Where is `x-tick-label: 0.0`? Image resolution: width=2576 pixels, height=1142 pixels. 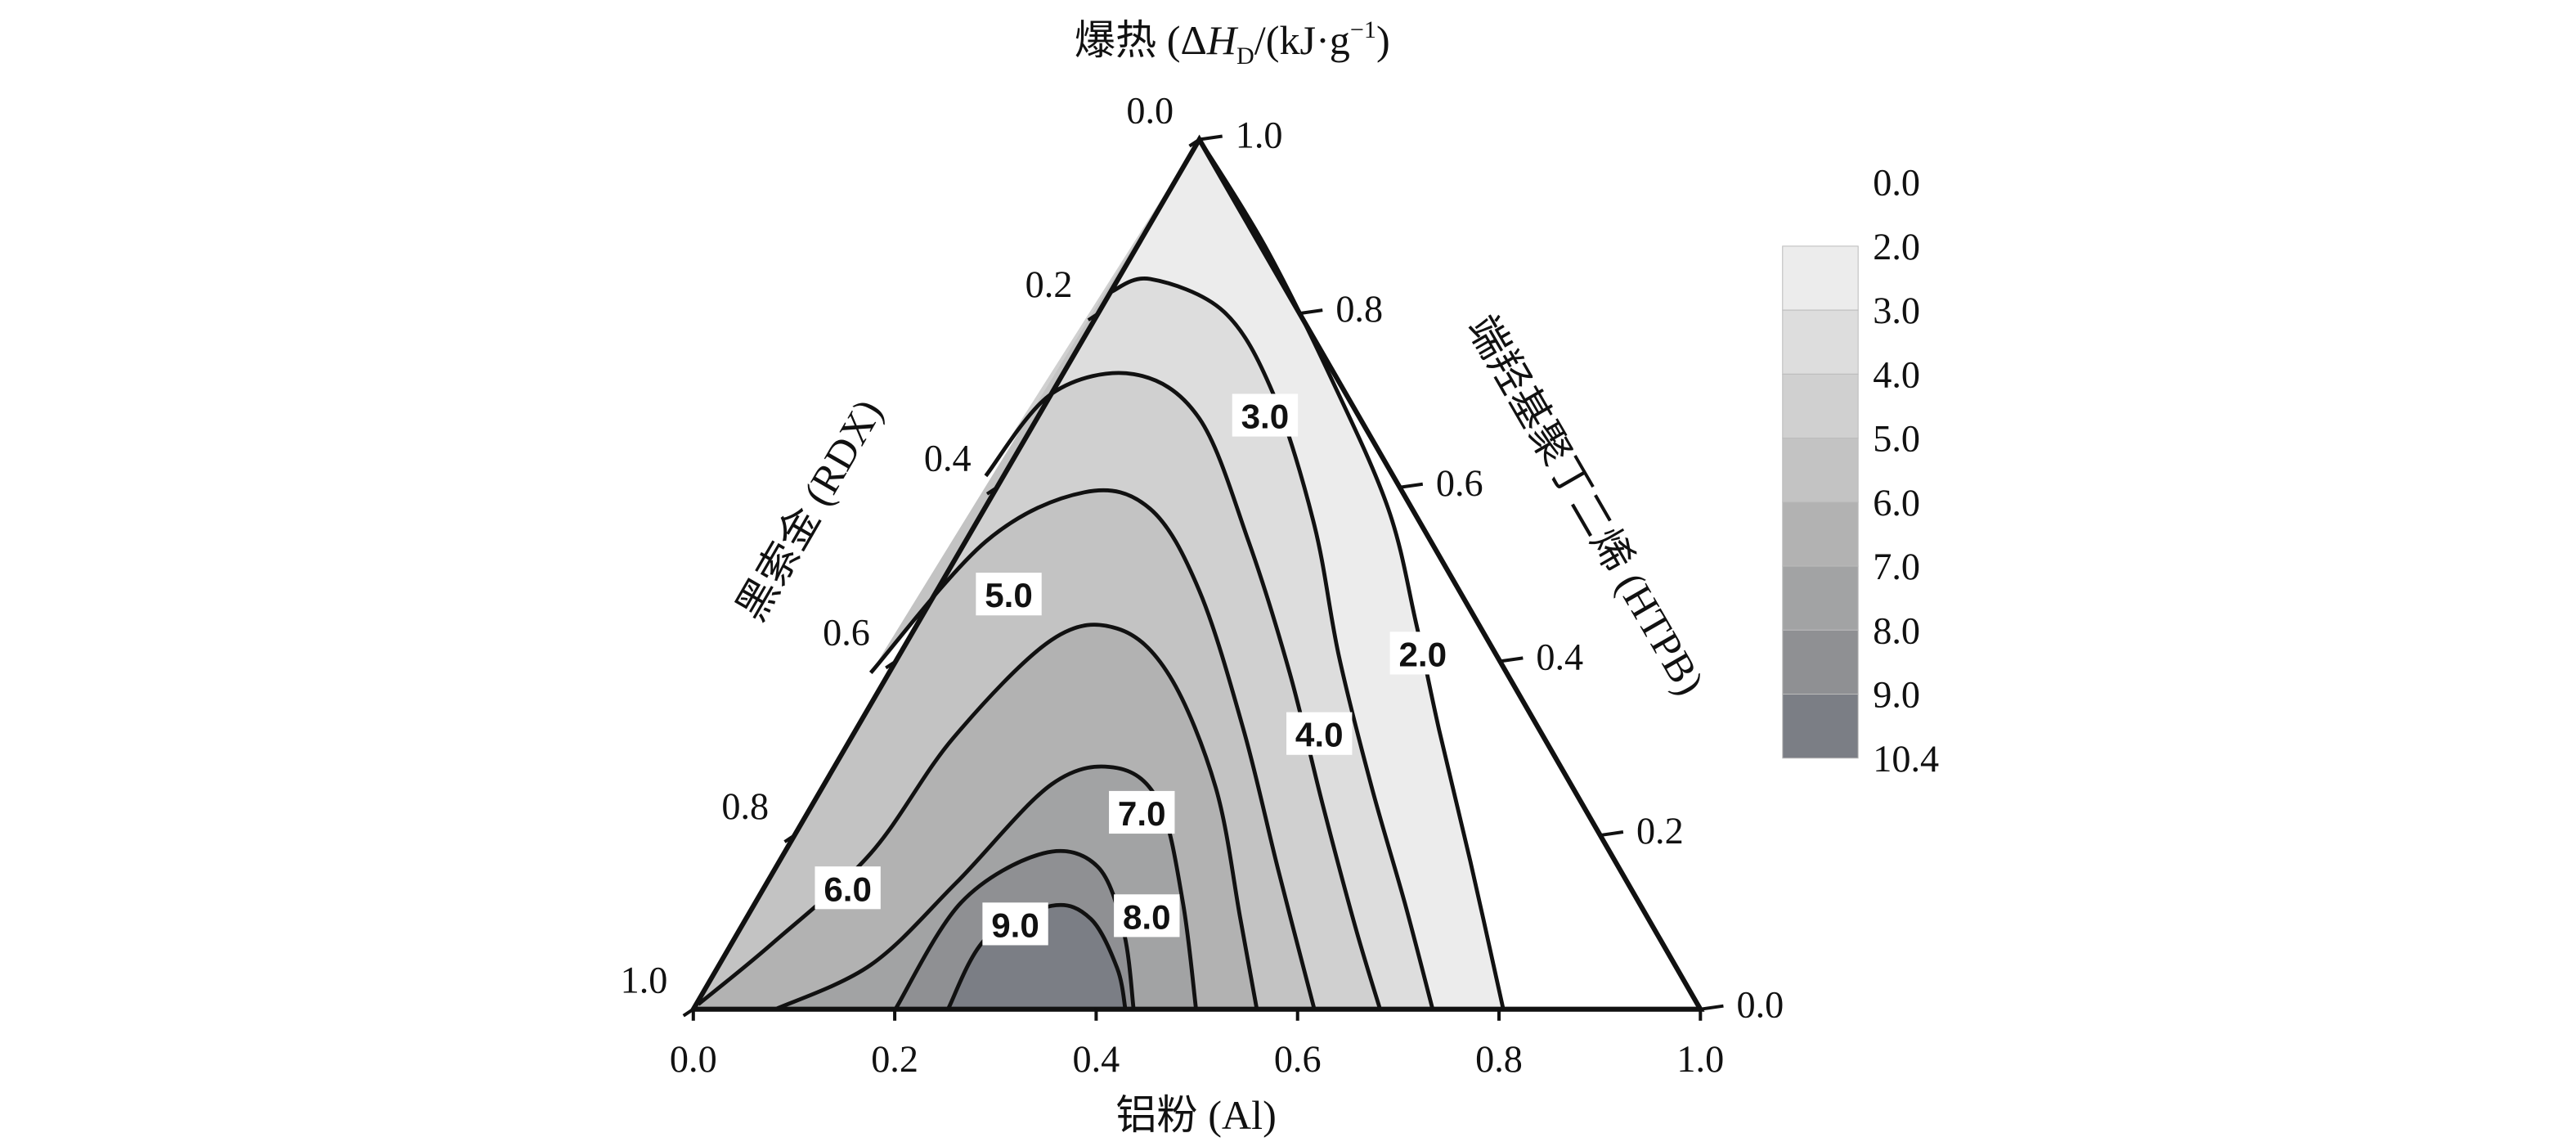 x-tick-label: 0.0 is located at coordinates (694, 1059).